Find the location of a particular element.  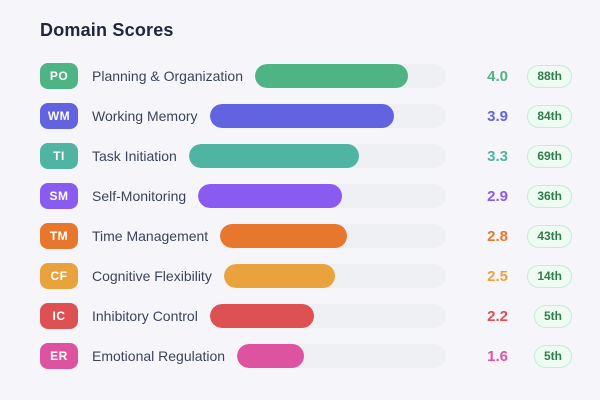

percentile-cell: 69th is located at coordinates (548, 156).